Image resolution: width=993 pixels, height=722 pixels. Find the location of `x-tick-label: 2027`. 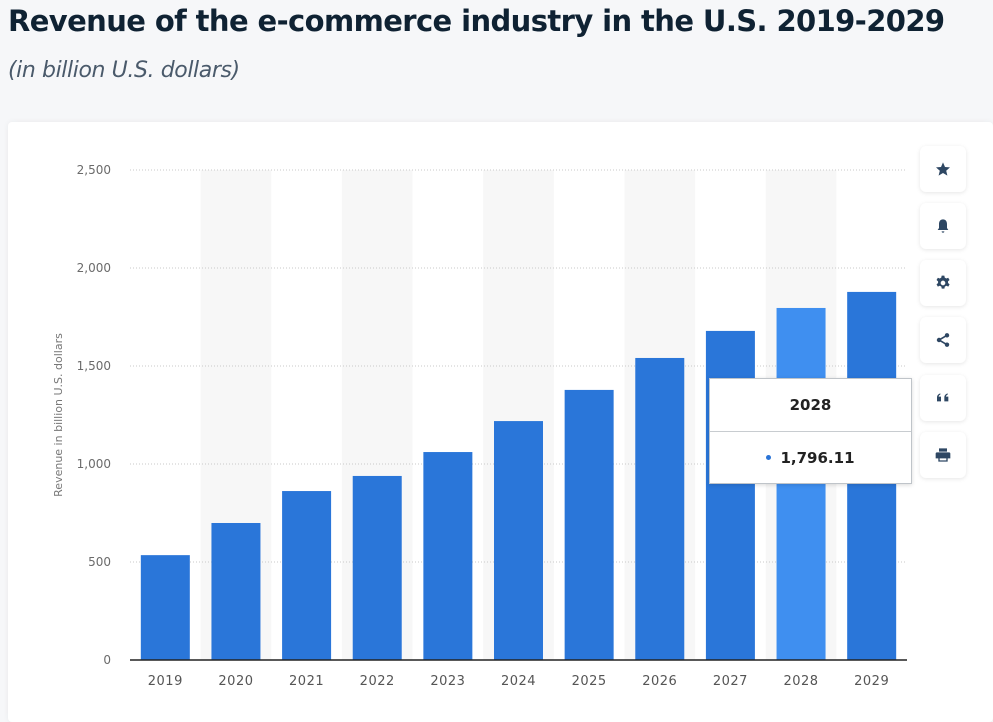

x-tick-label: 2027 is located at coordinates (730, 681).